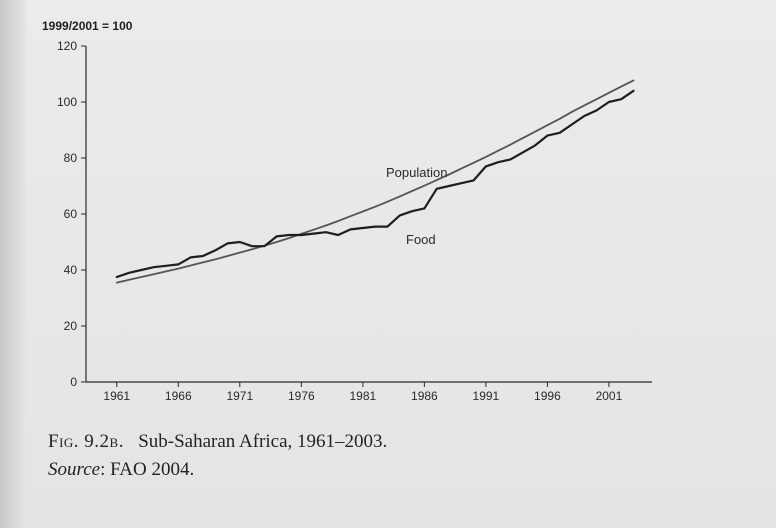 The height and width of the screenshot is (528, 776). I want to click on y-tick-label: 120, so click(67, 46).